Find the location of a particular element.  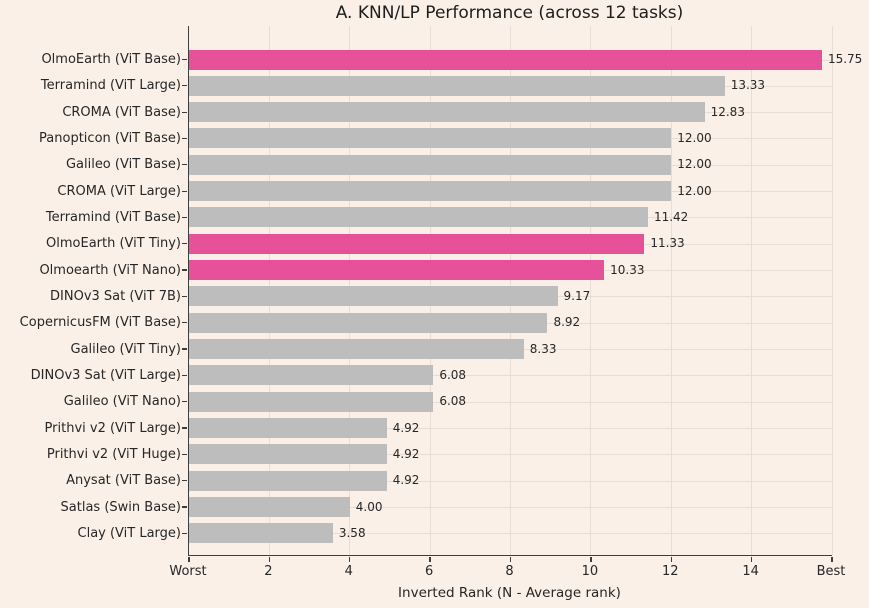

y-axis-category-label: Galileo (ViT Base) is located at coordinates (123, 165).